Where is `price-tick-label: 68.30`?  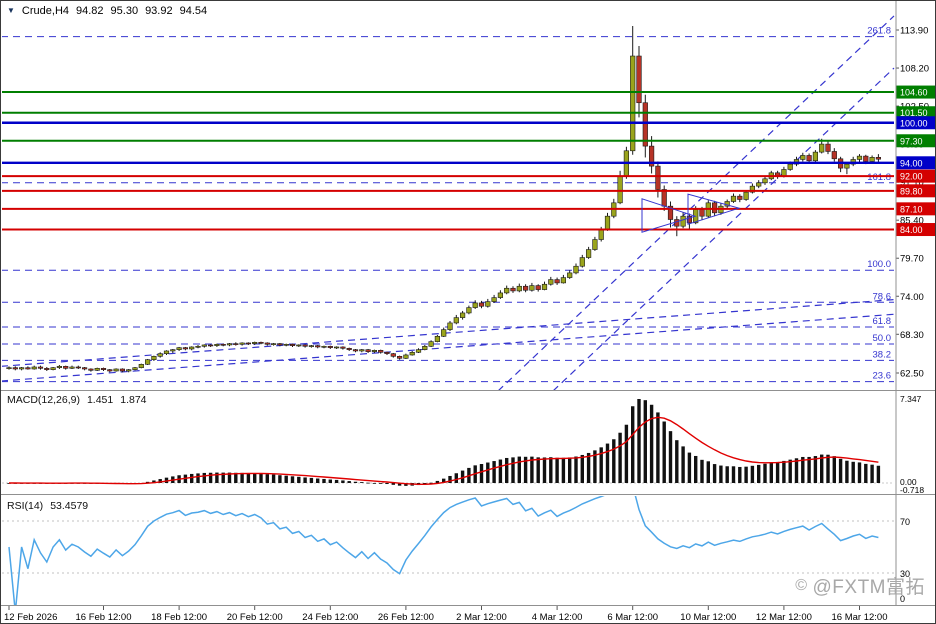
price-tick-label: 68.30 is located at coordinates (912, 335).